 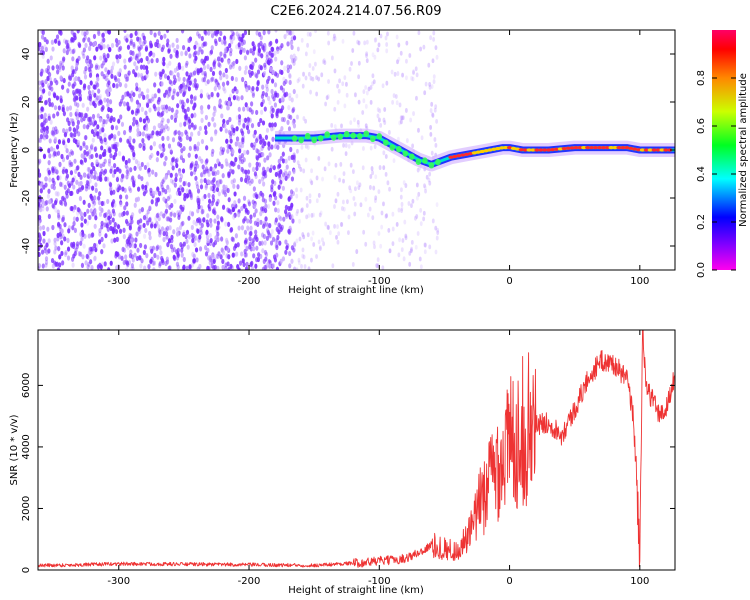 I want to click on x-tick-label: -200, so click(x=249, y=281).